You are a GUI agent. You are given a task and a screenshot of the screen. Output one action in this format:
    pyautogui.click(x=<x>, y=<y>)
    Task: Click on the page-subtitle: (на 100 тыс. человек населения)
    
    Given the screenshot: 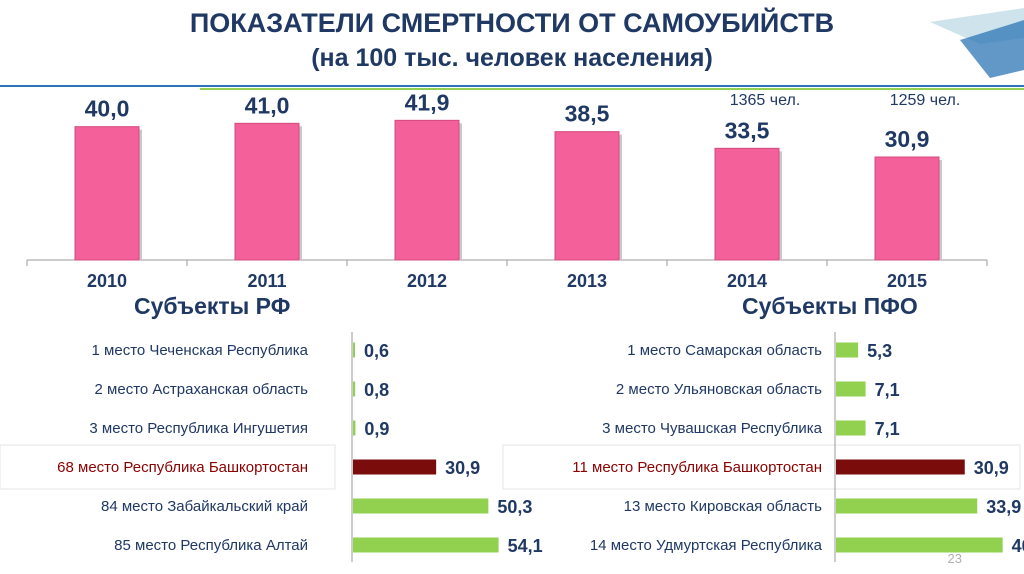 What is the action you would take?
    pyautogui.click(x=512, y=58)
    